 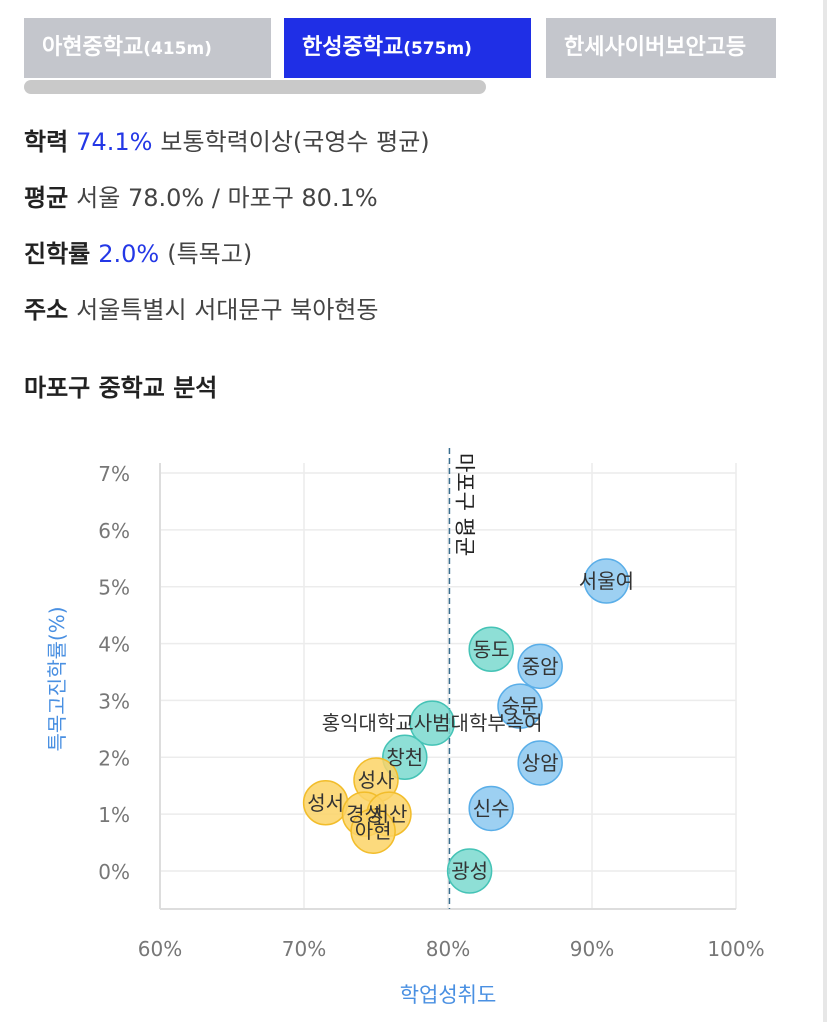 I want to click on tab-ahyeon-middle: 아현중학교(415m), so click(x=147, y=48).